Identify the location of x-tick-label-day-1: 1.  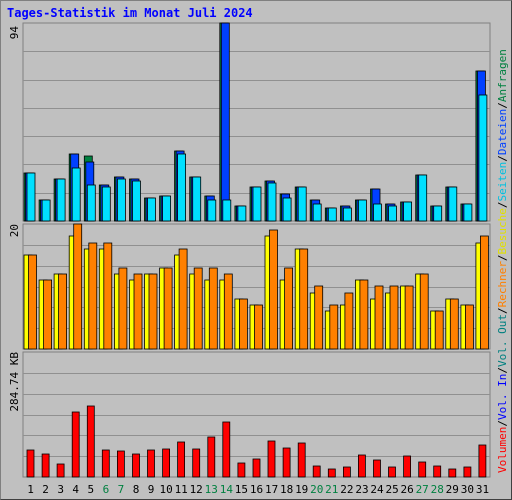
(30, 489).